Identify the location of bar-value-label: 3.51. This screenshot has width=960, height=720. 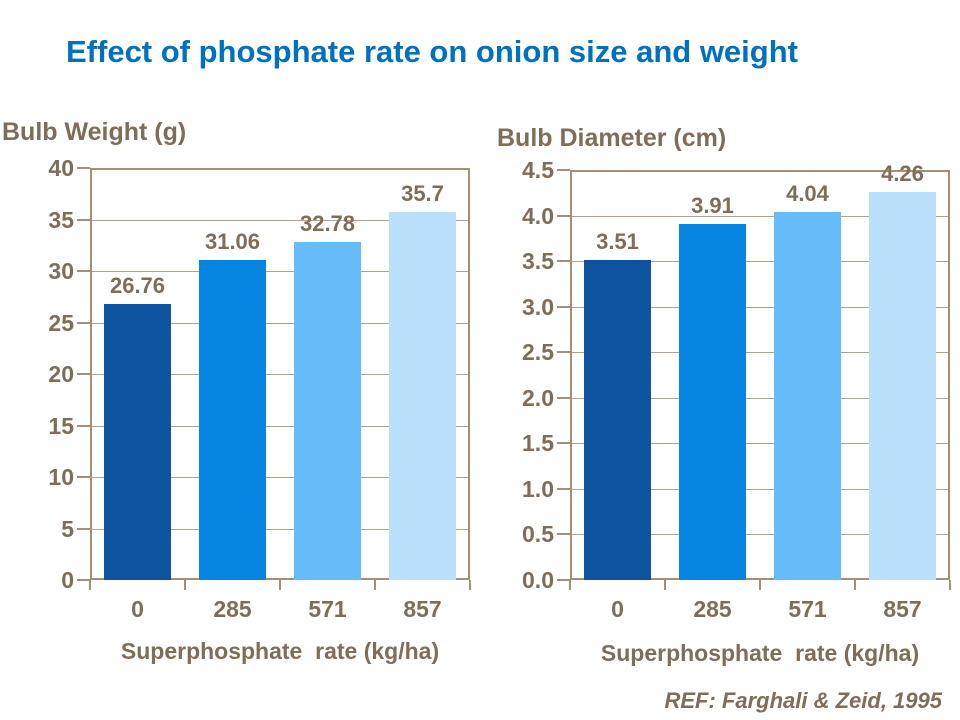
(617, 242).